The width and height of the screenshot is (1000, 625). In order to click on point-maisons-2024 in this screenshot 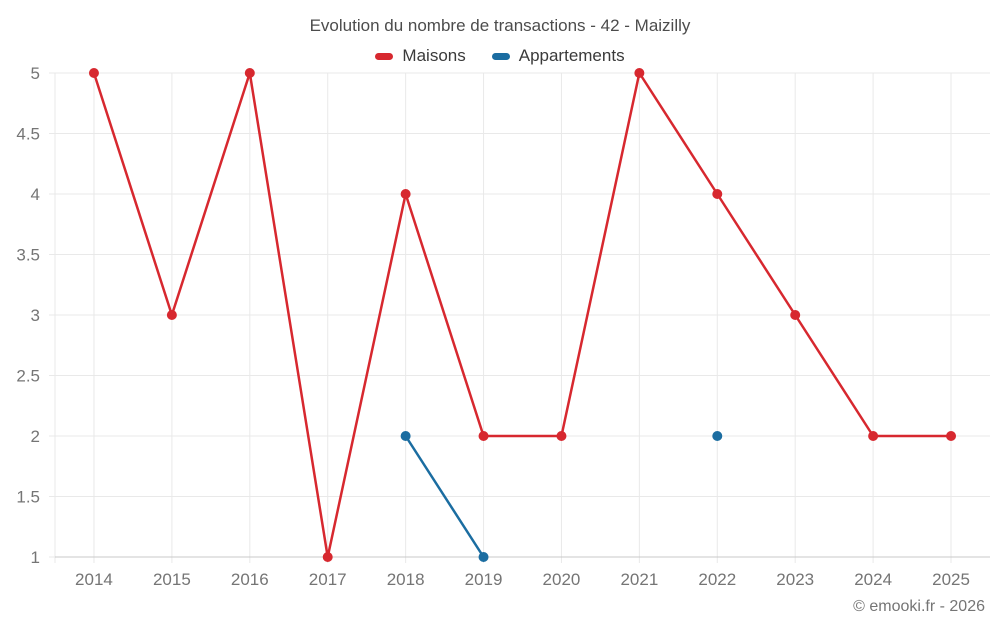, I will do `click(873, 436)`.